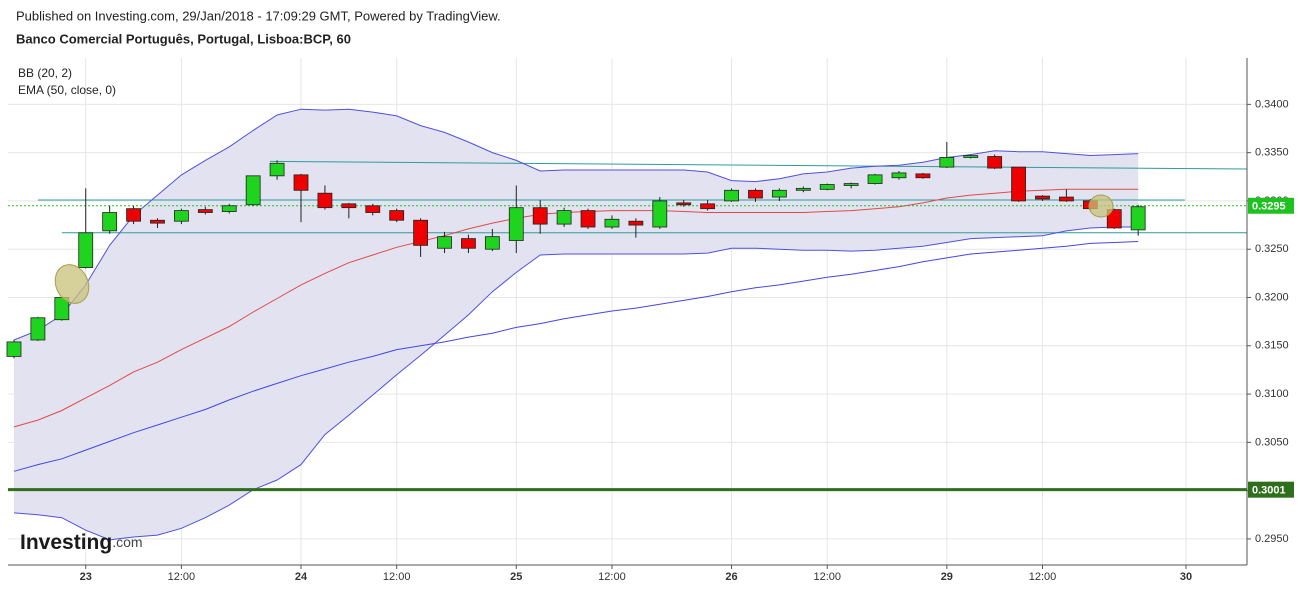 The width and height of the screenshot is (1299, 589). Describe the element at coordinates (1272, 249) in the screenshot. I see `y-tick-label: 0.3250` at that location.